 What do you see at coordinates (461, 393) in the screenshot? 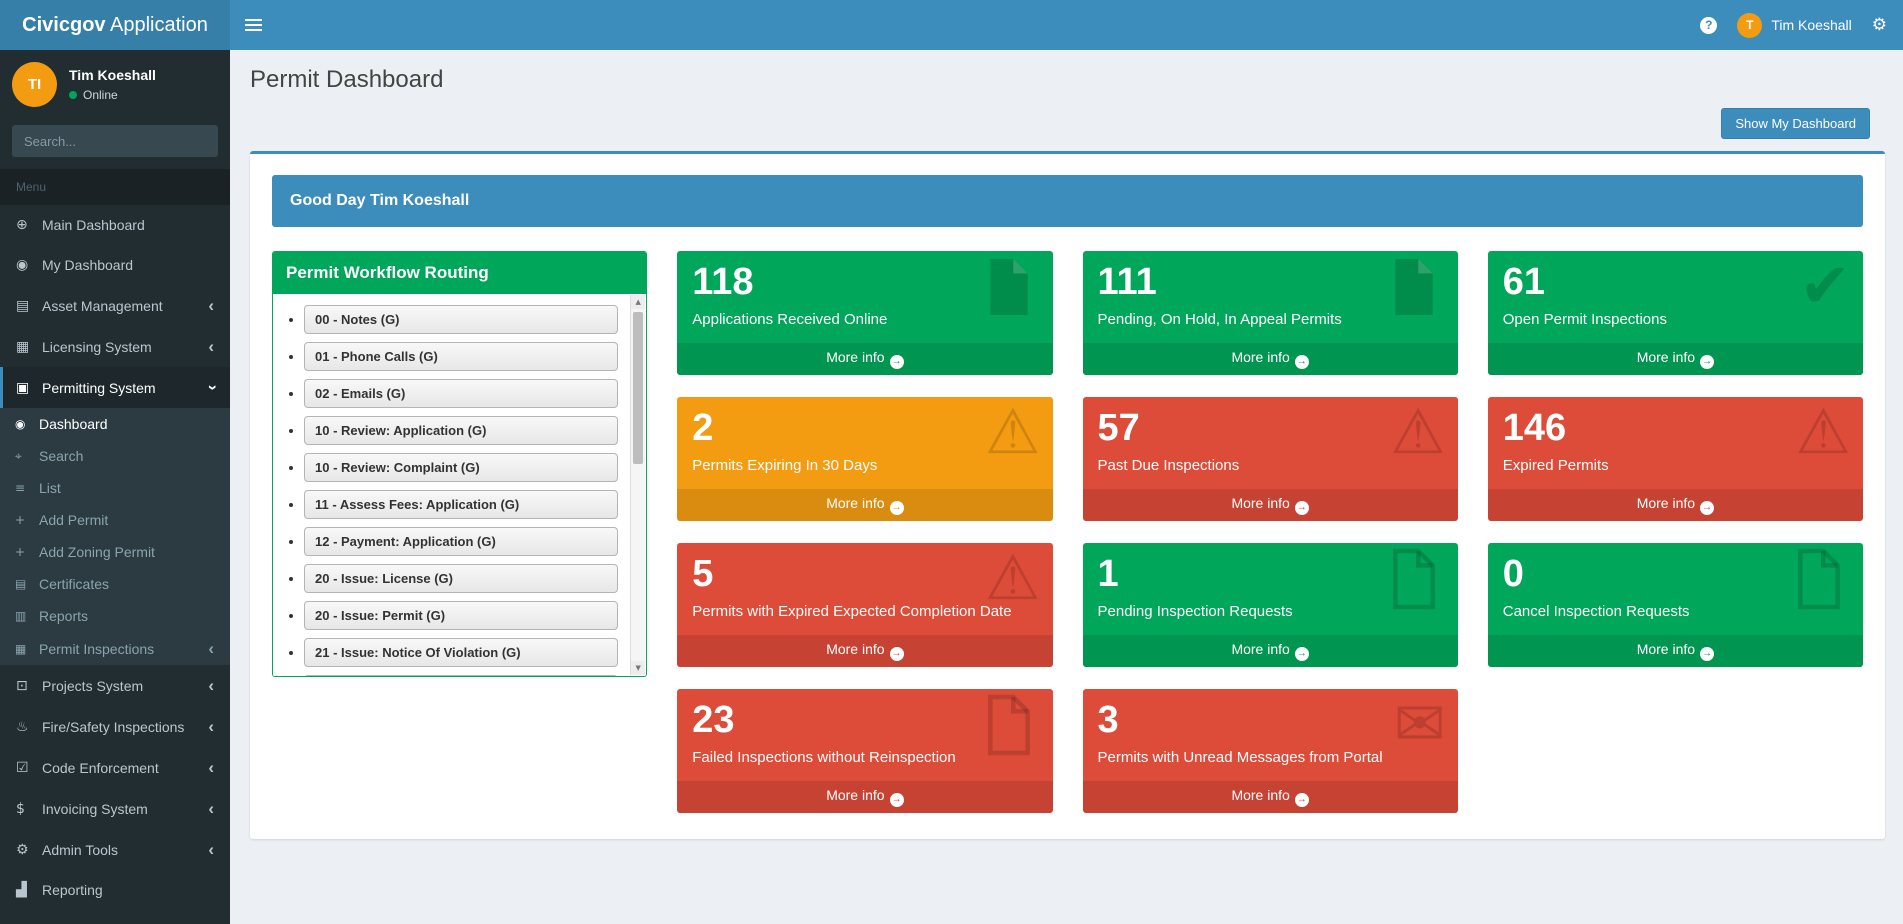
I see `workflow-step-button: 02 - Emails (G)` at bounding box center [461, 393].